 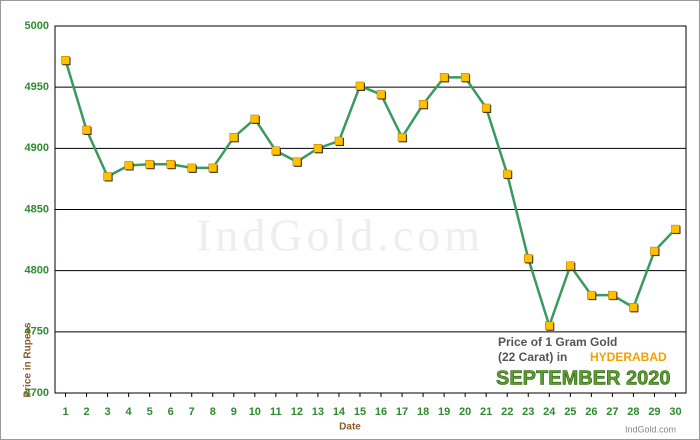 I want to click on x-tick-label: 22, so click(x=507, y=412).